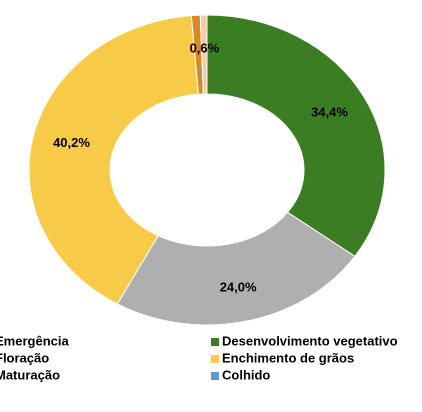 Image resolution: width=422 pixels, height=412 pixels. Describe the element at coordinates (30, 374) in the screenshot. I see `legend-label: Maturação` at that location.